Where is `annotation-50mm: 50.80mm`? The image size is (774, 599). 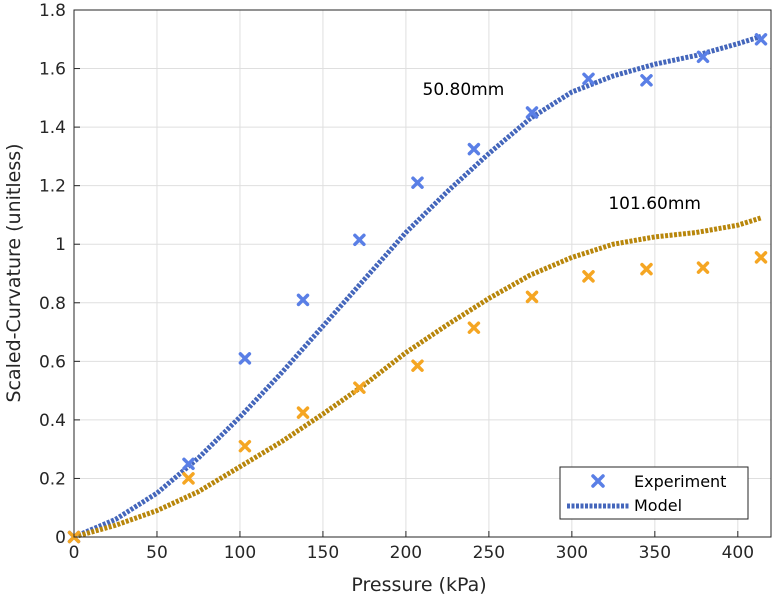 annotation-50mm: 50.80mm is located at coordinates (464, 90).